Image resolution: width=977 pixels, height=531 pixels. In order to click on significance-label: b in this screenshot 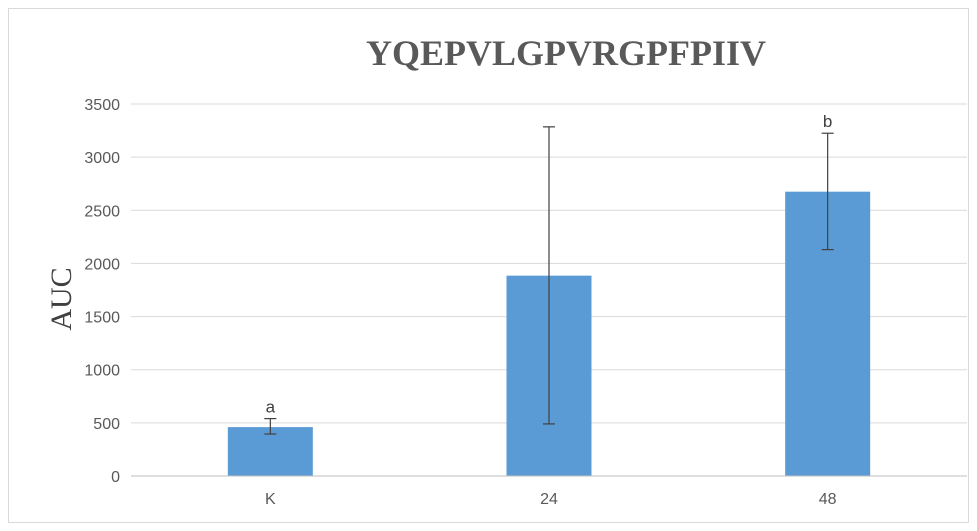, I will do `click(827, 121)`.